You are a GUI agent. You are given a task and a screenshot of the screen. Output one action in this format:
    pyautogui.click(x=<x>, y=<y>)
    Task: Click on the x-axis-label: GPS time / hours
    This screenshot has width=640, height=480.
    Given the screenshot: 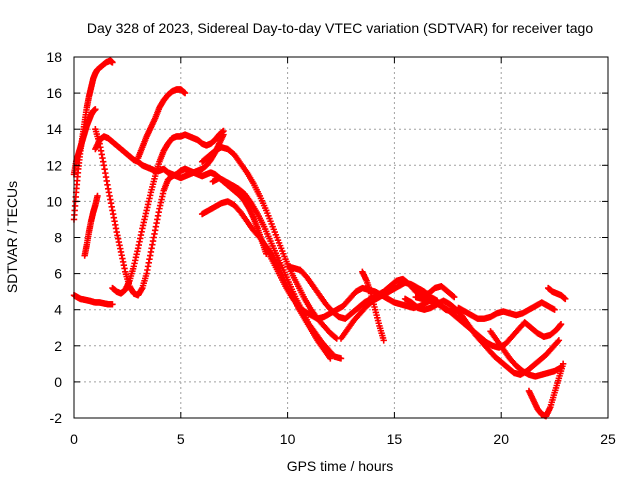 What is the action you would take?
    pyautogui.click(x=340, y=466)
    